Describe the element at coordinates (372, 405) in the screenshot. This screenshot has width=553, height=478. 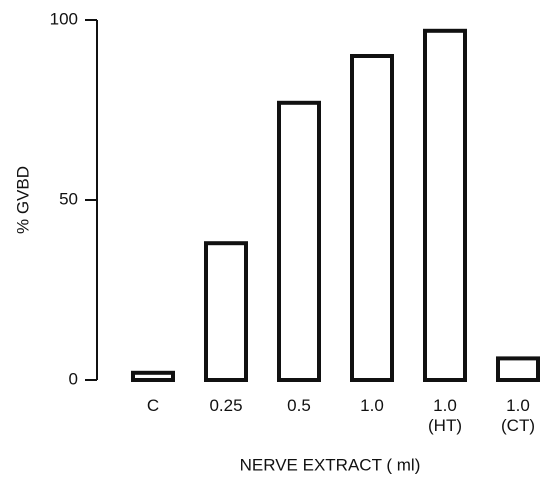
I see `x-tick-label: 1.0` at that location.